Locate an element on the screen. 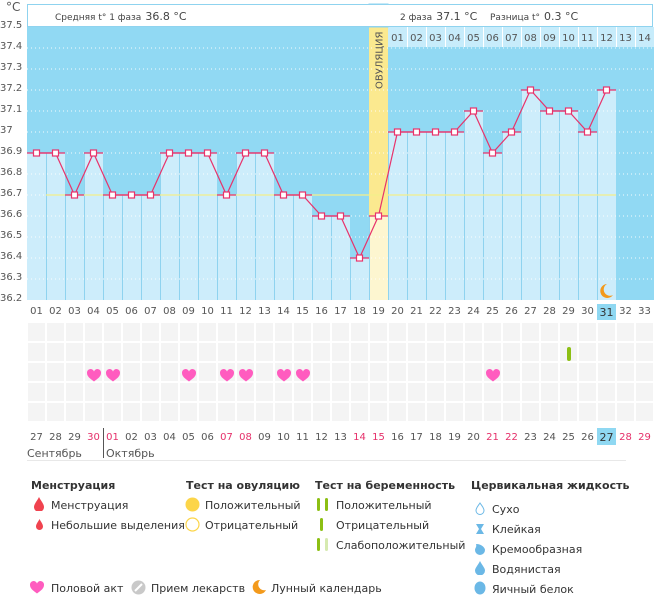  calendar-day-label: 02 is located at coordinates (131, 437).